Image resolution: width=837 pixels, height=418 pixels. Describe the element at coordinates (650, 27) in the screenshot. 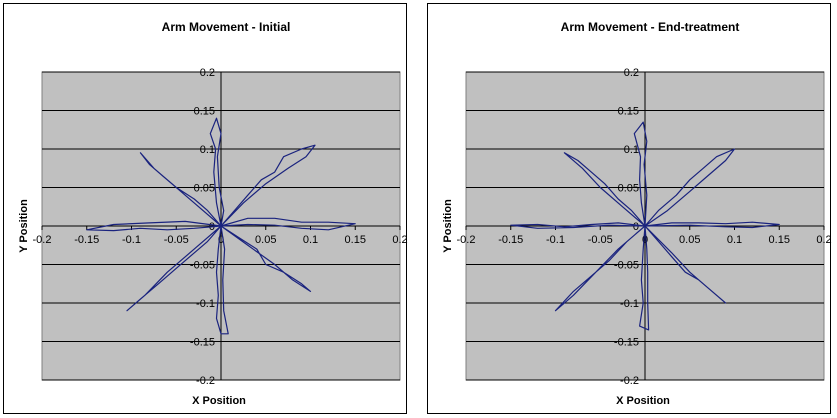

I see `chart-title: Arm Movement - End-treatment` at that location.